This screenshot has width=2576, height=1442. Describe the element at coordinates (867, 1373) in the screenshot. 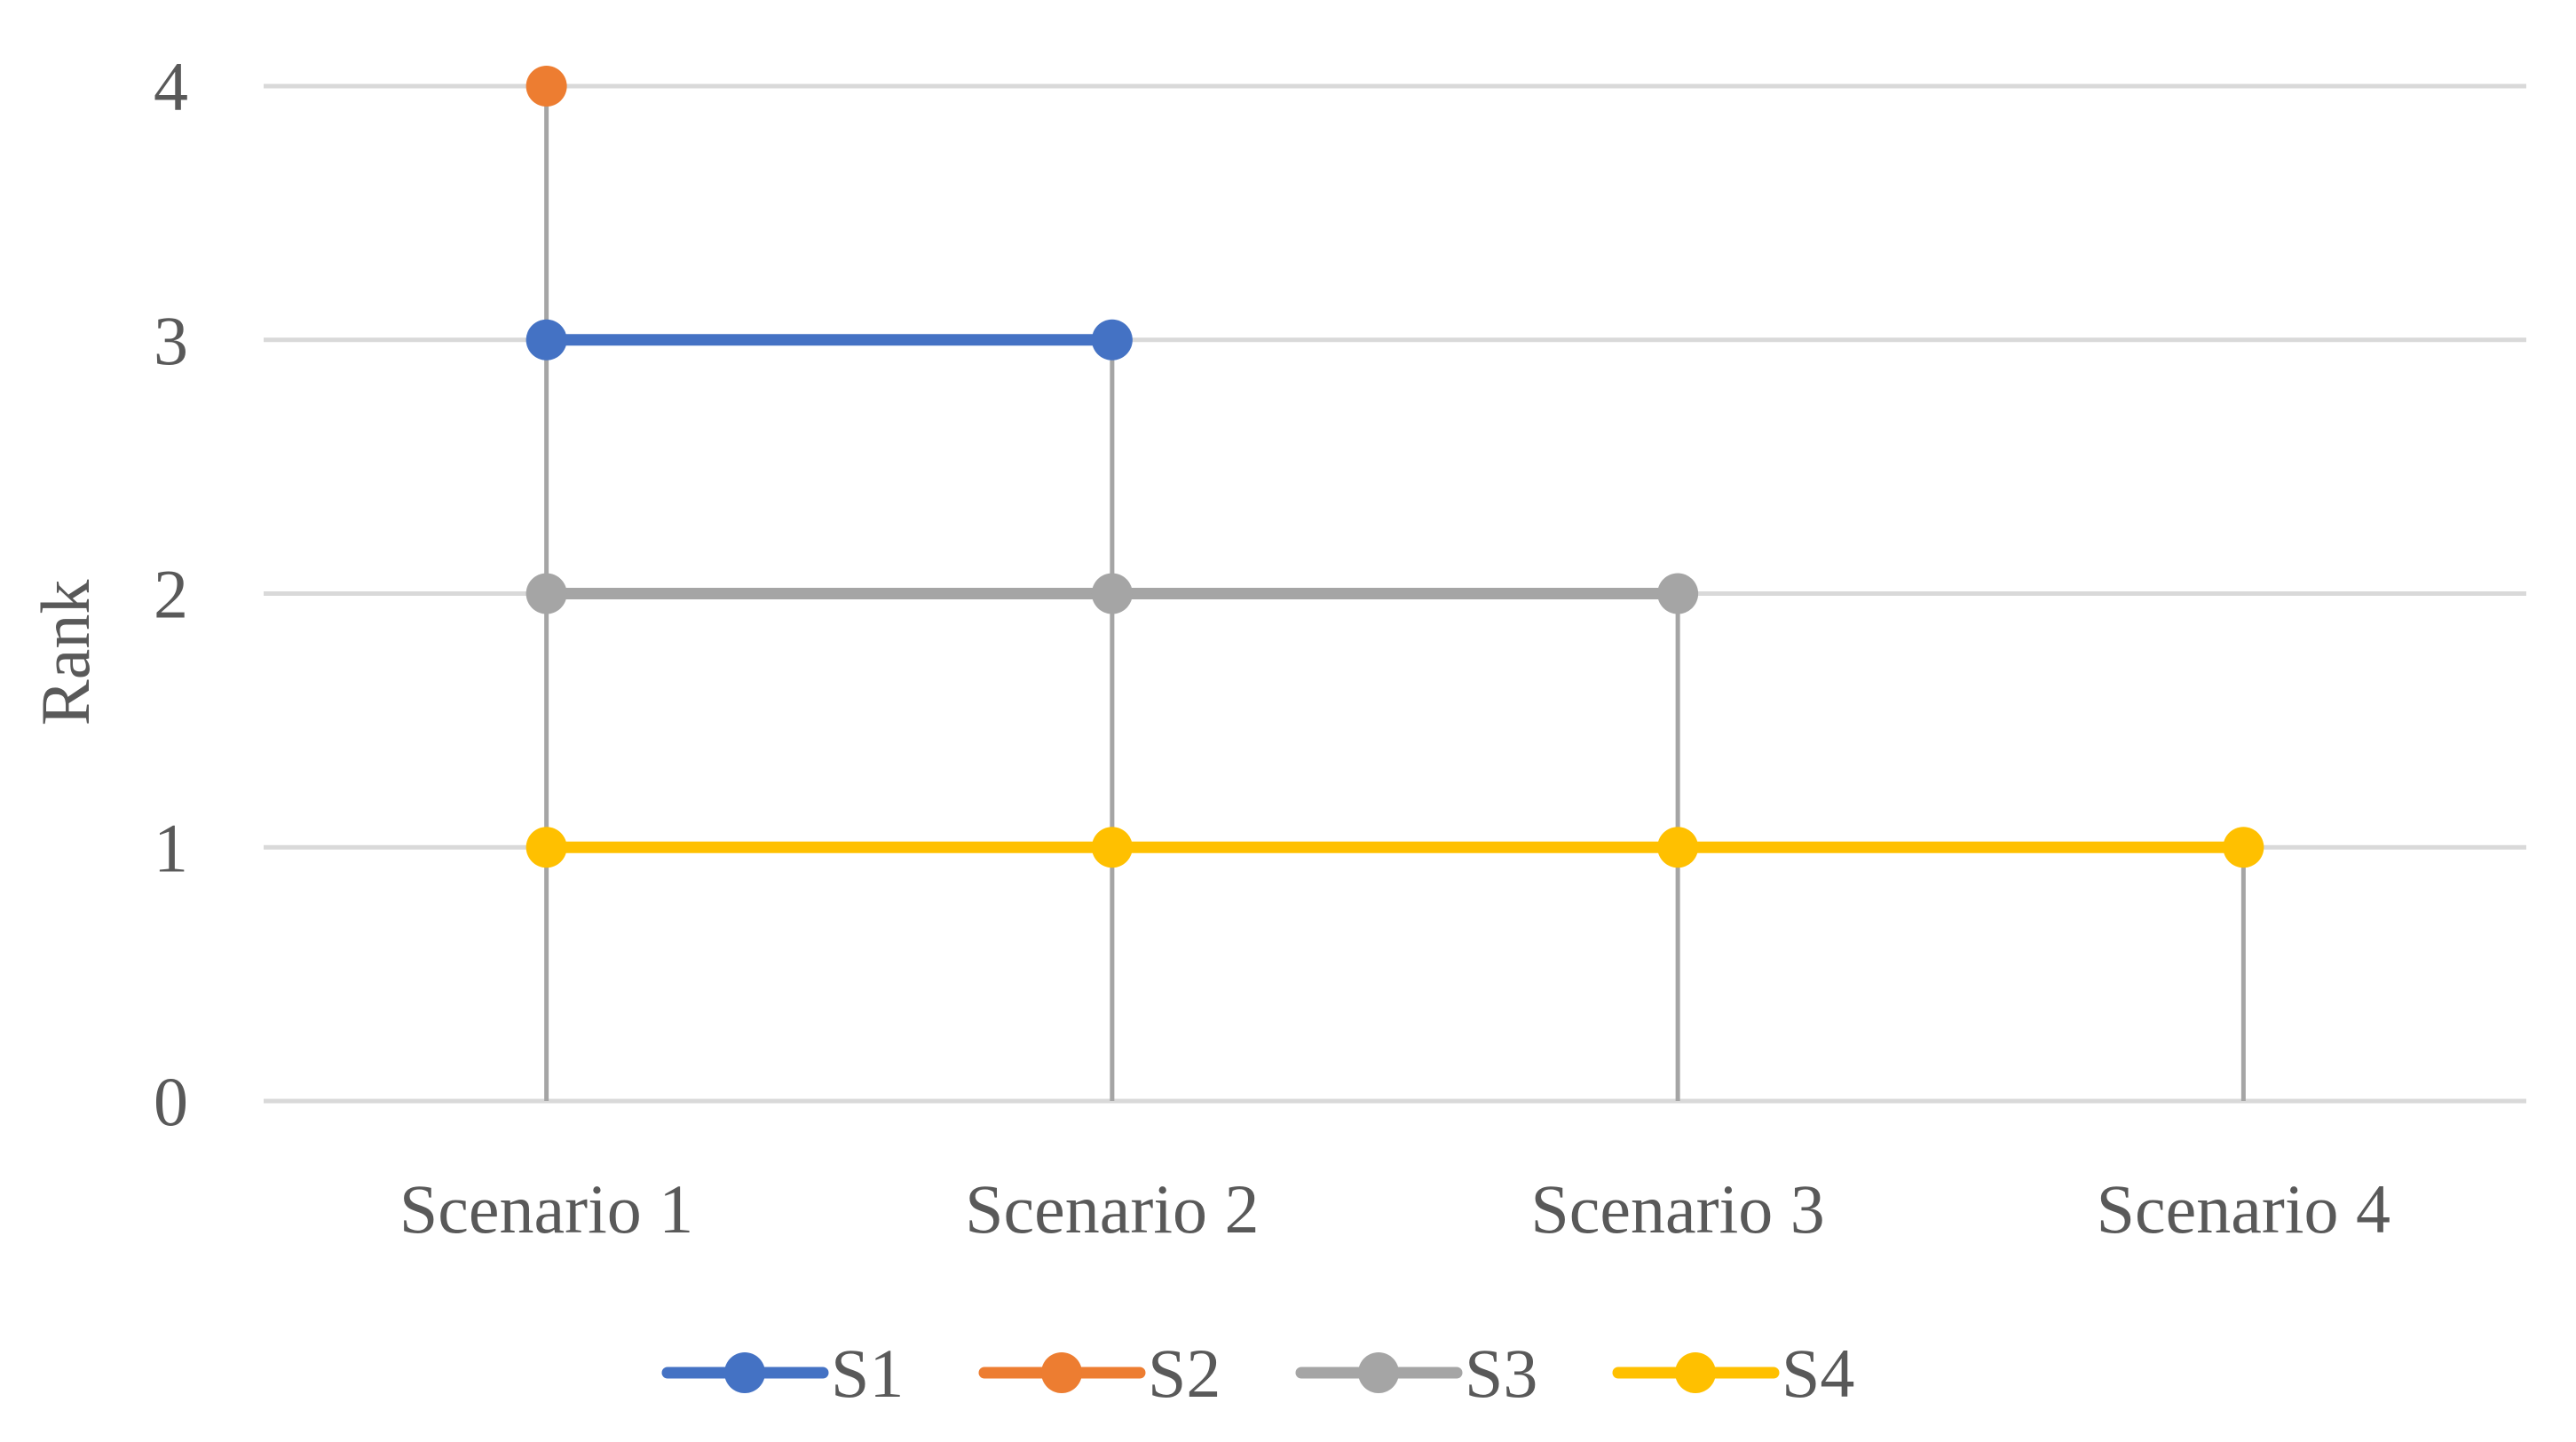

I see `legend-label: S1` at that location.